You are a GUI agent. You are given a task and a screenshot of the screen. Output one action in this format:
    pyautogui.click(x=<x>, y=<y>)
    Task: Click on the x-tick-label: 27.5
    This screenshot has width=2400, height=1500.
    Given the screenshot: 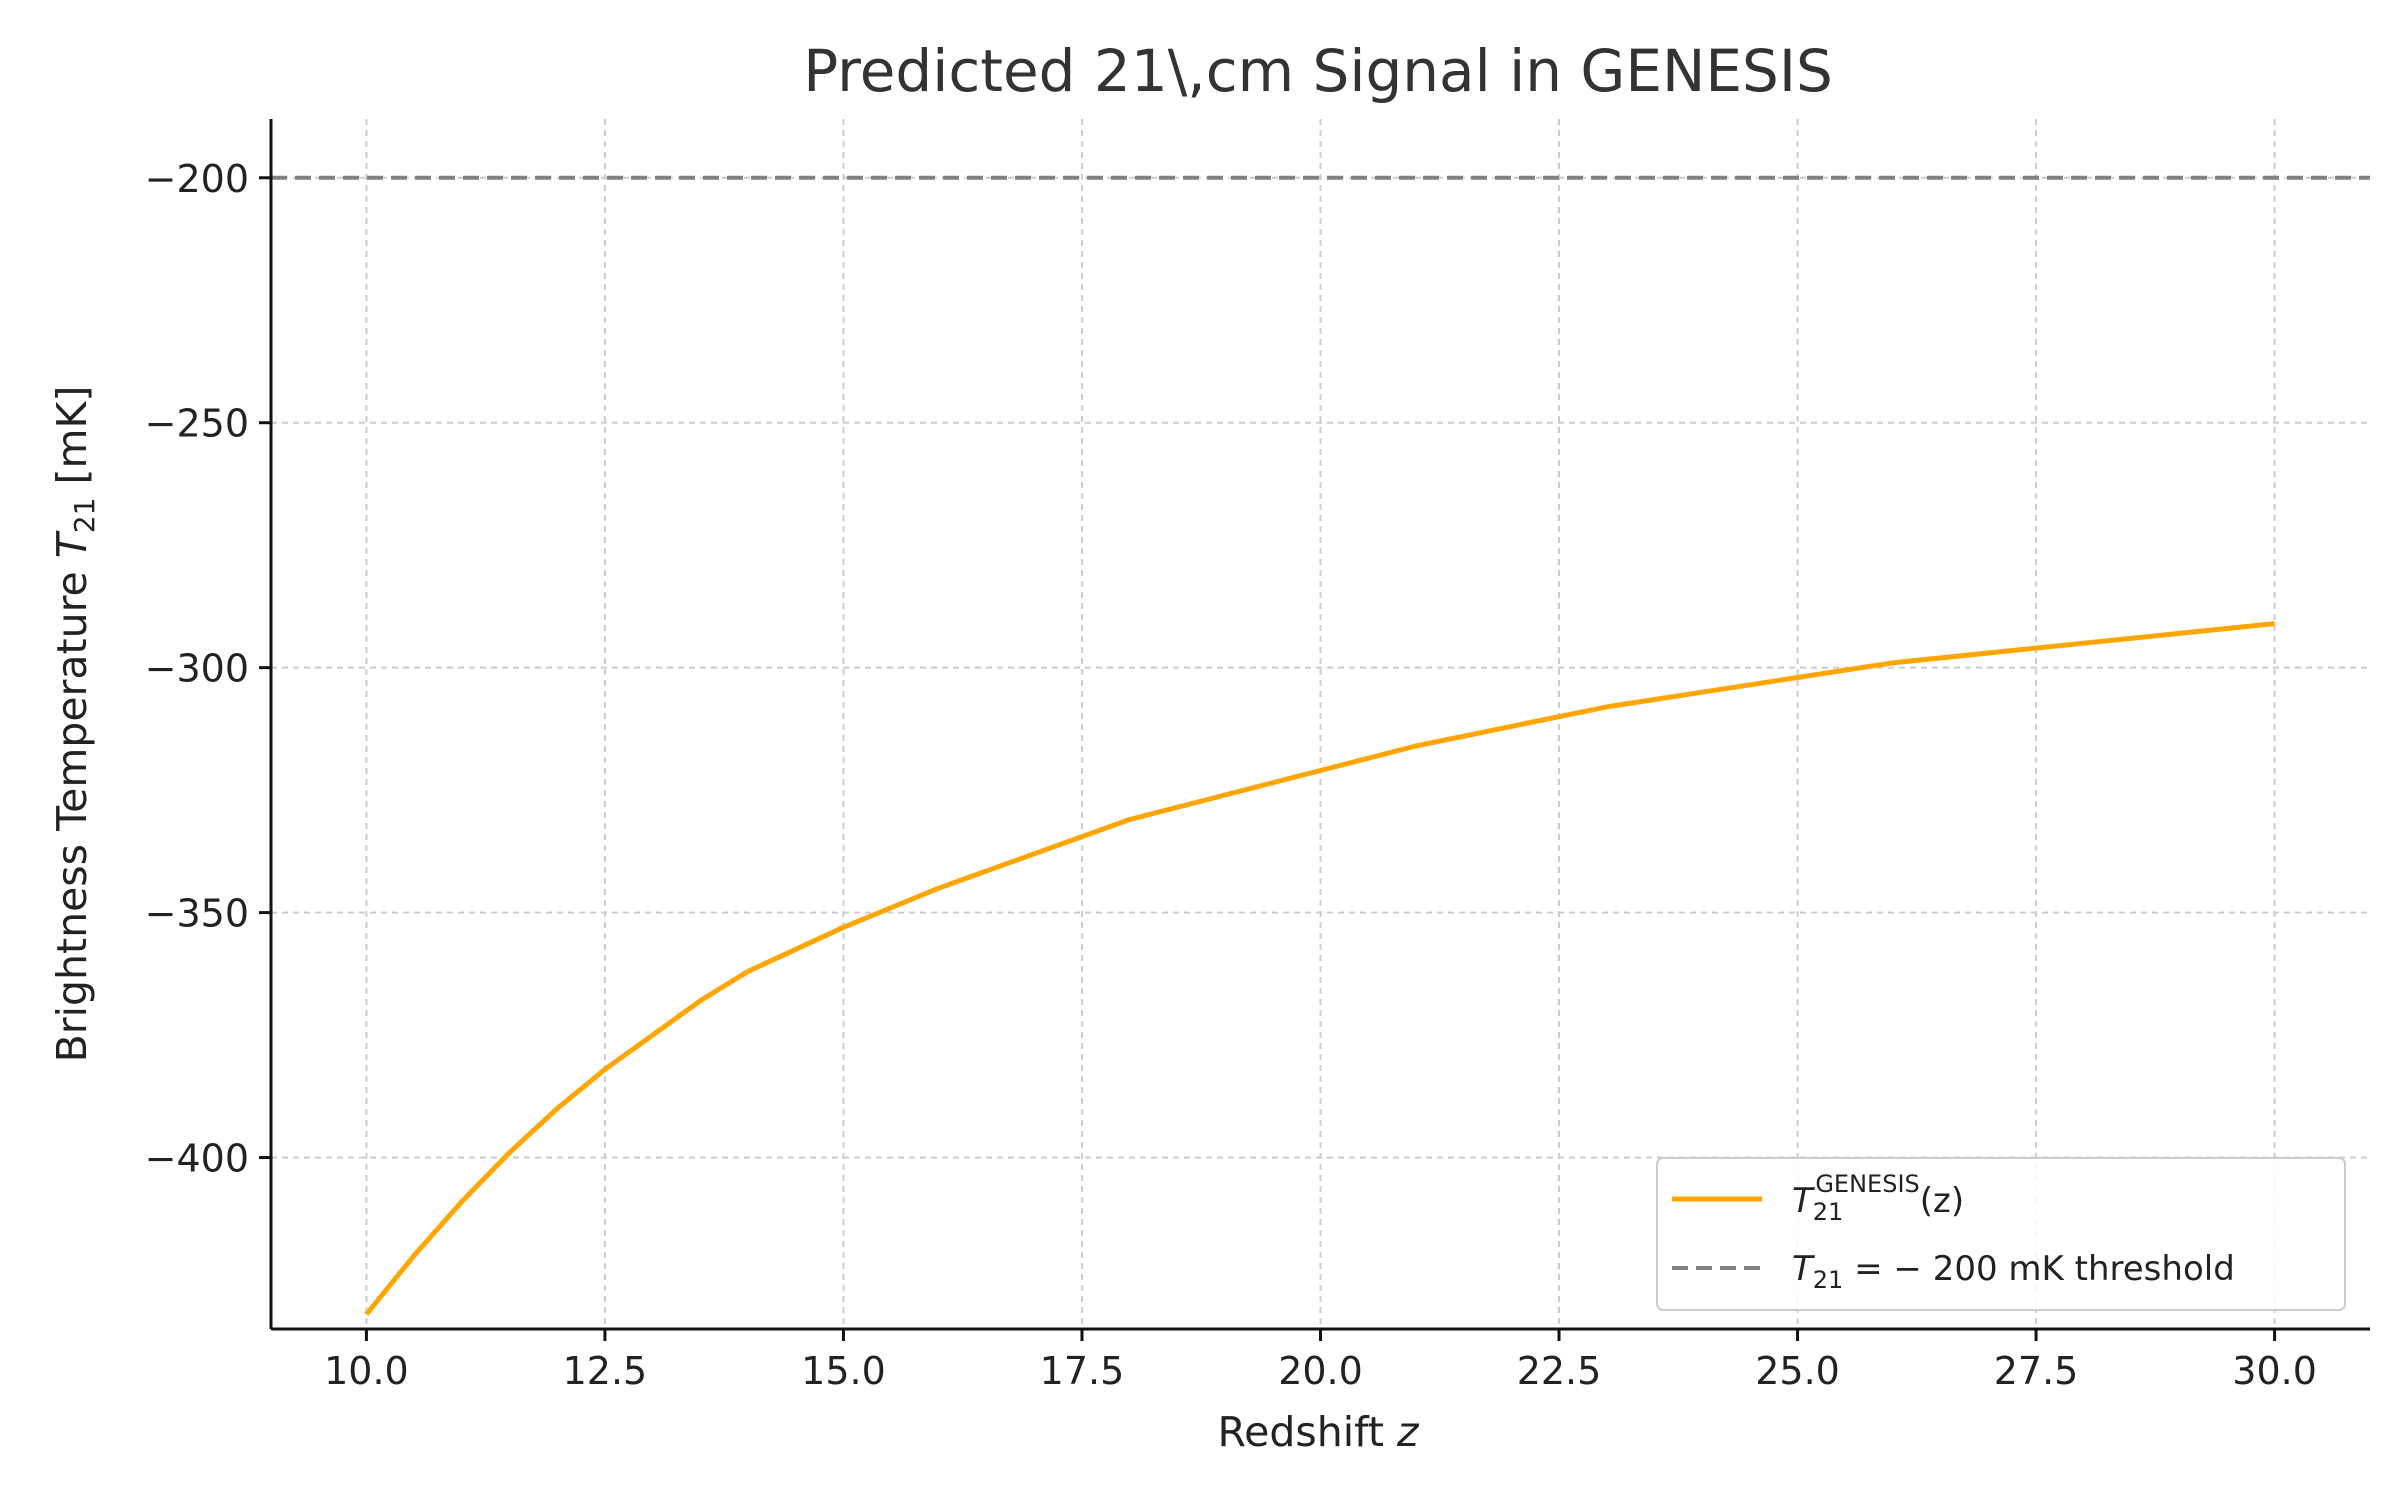 What is the action you would take?
    pyautogui.click(x=2036, y=1371)
    